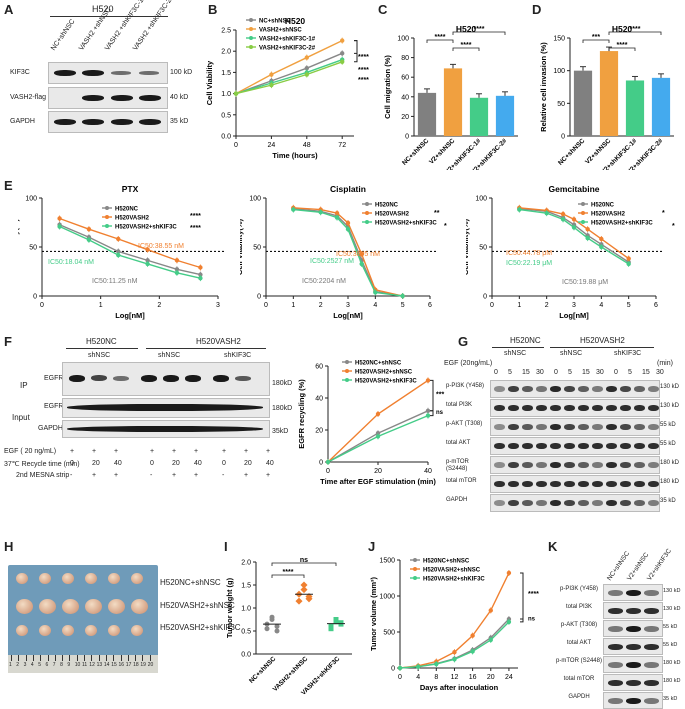 This screenshot has height=709, width=685. What do you see at coordinates (77, 665) in the screenshot?
I see `ruler-number: 10` at bounding box center [77, 665].